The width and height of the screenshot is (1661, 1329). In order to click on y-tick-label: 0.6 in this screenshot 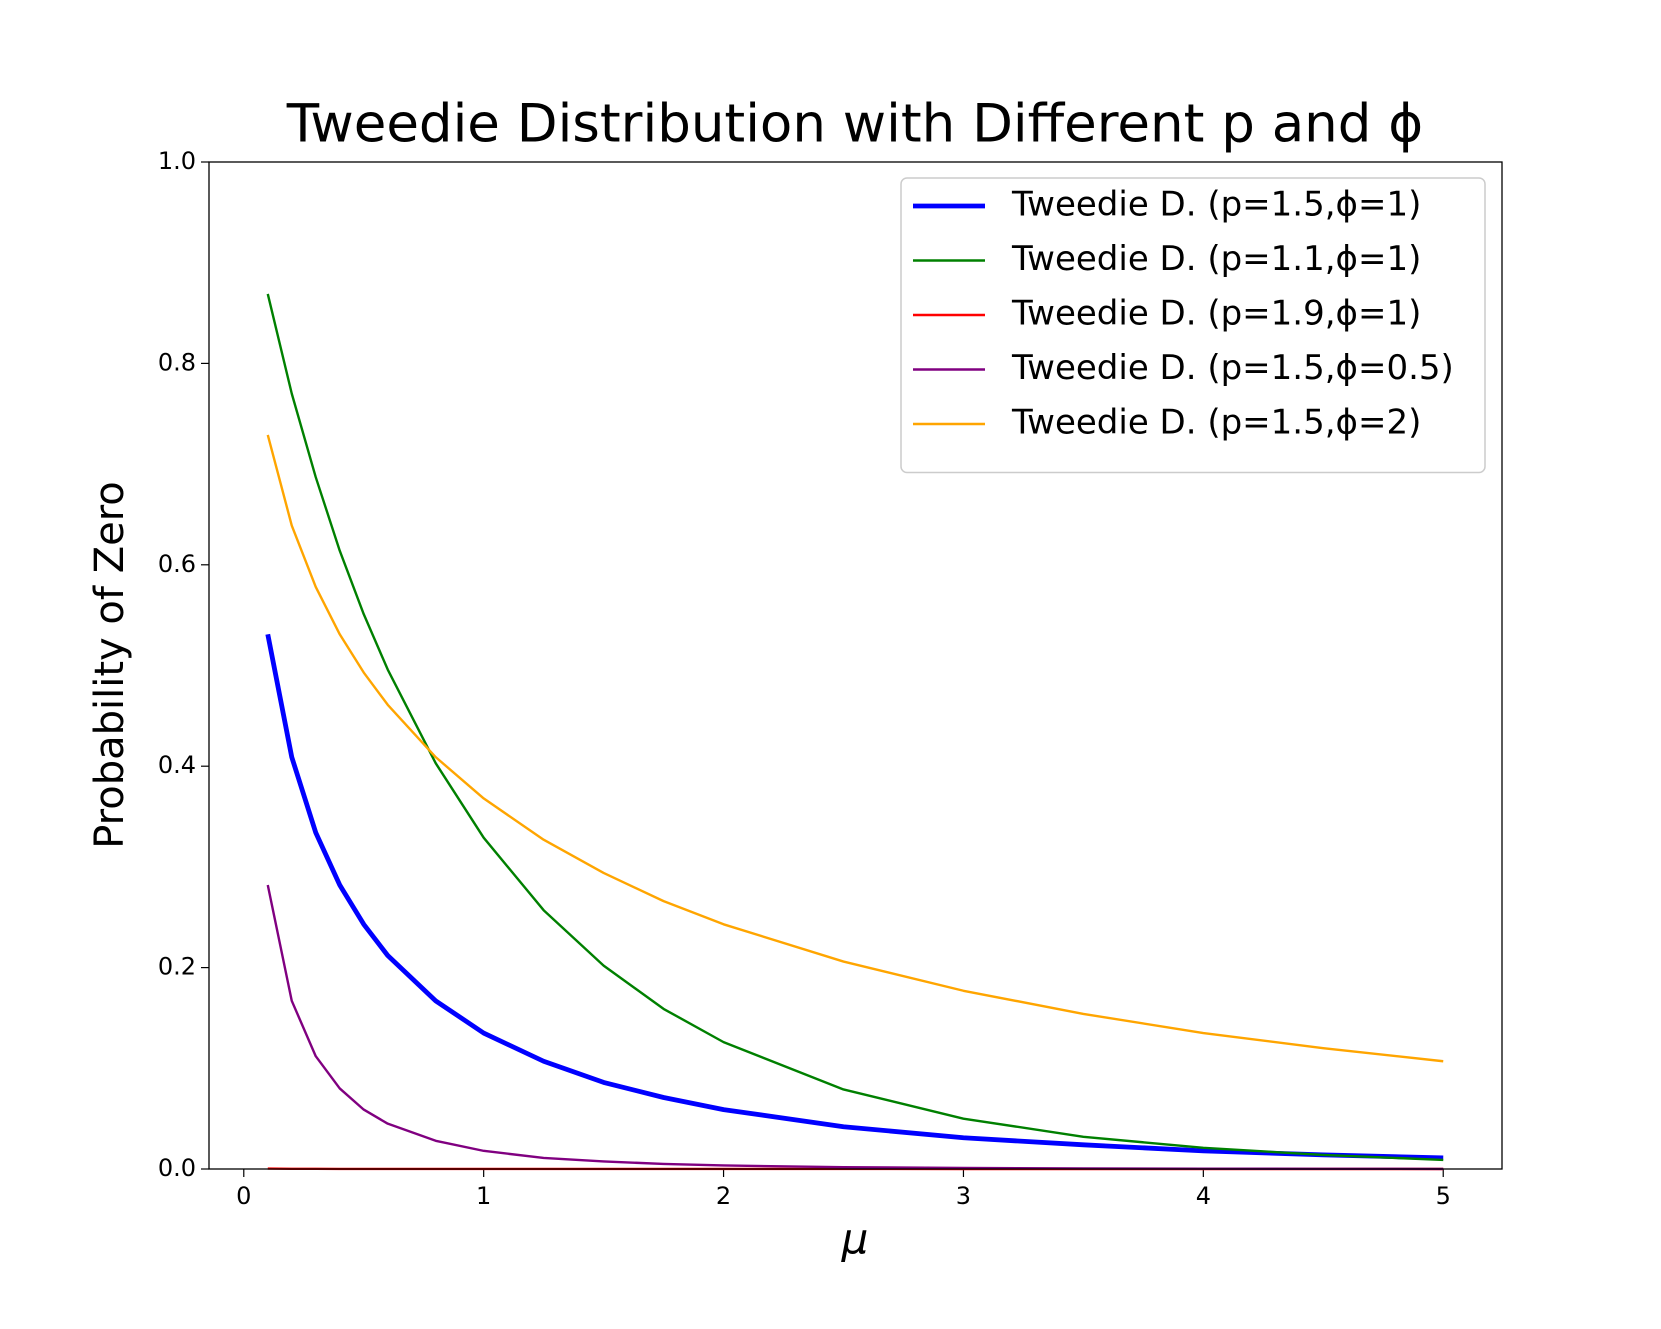, I will do `click(177, 564)`.